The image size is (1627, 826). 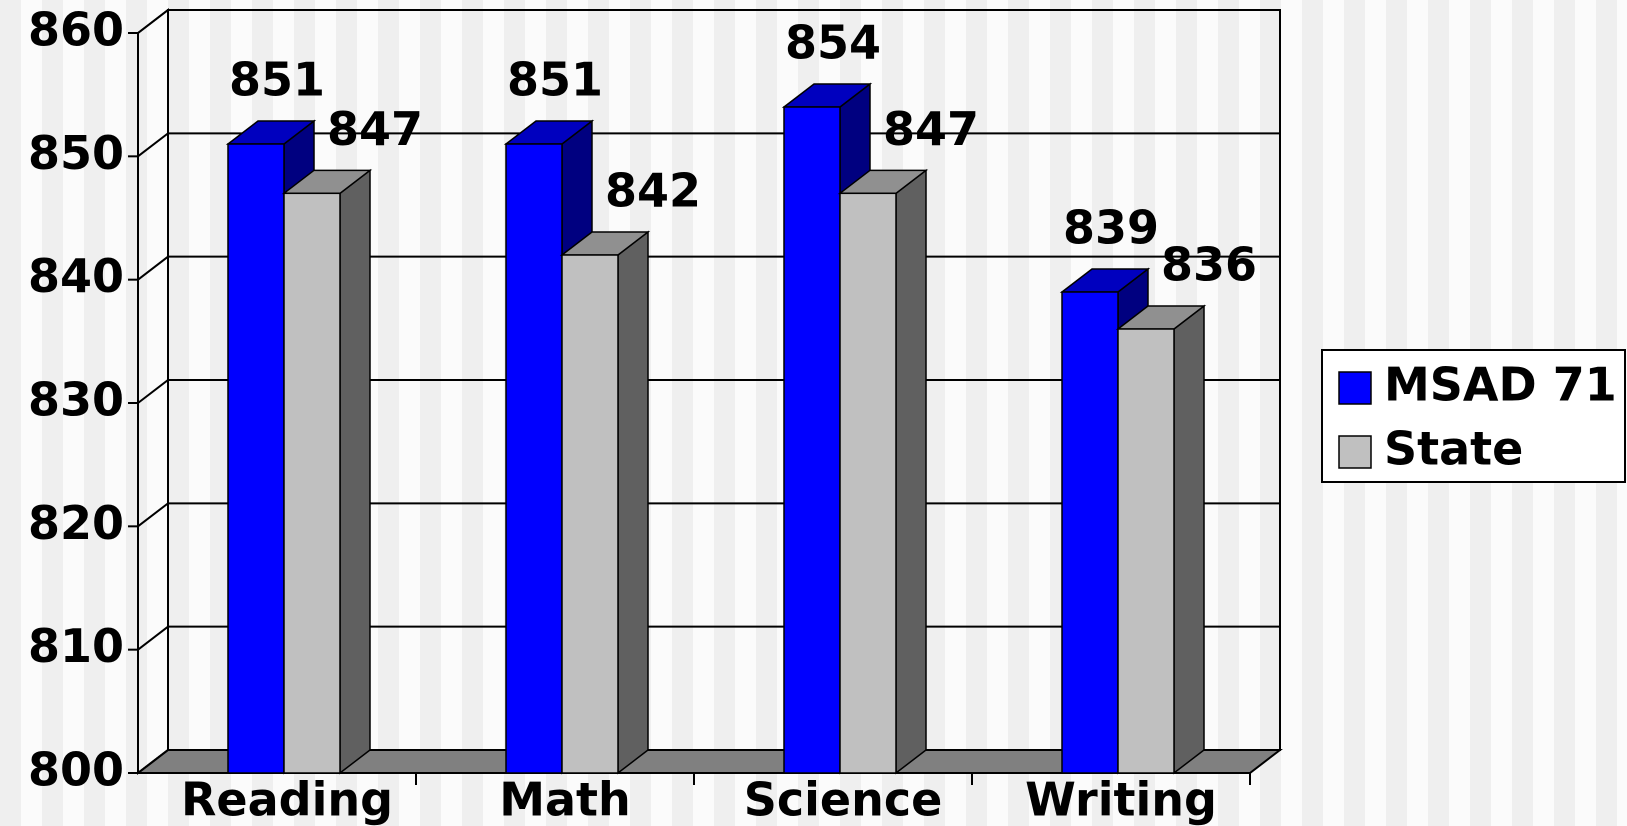 What do you see at coordinates (76, 523) in the screenshot?
I see `y-tick-label: 820` at bounding box center [76, 523].